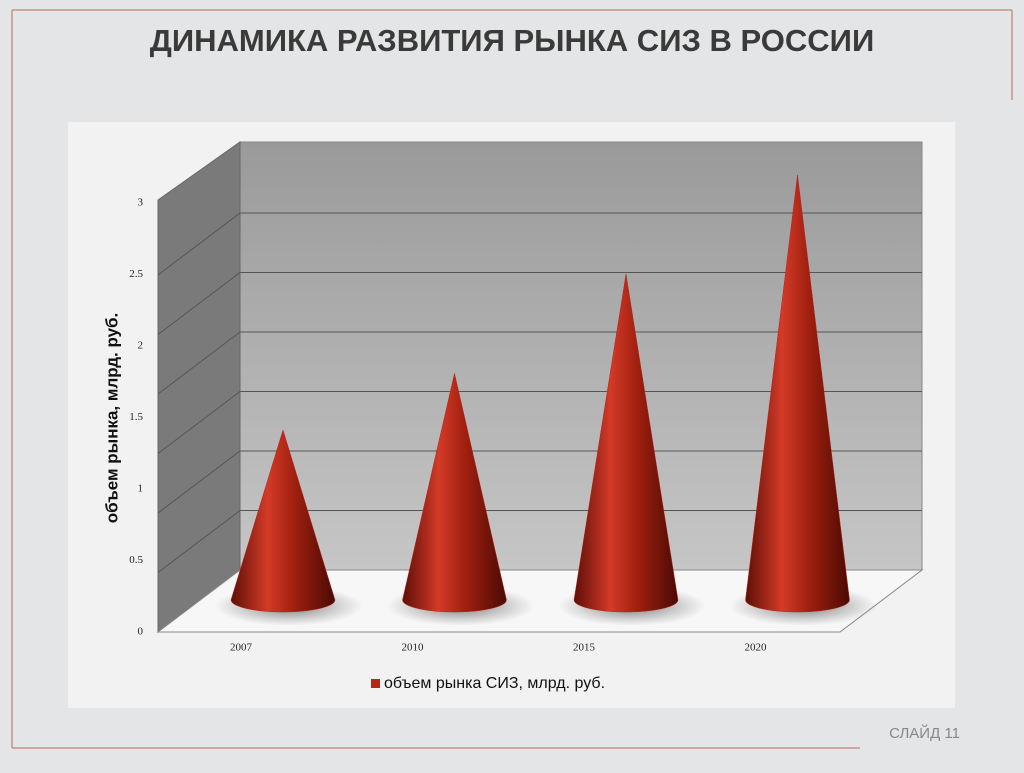 The height and width of the screenshot is (773, 1024). I want to click on y-tick-label: 2, so click(141, 346).